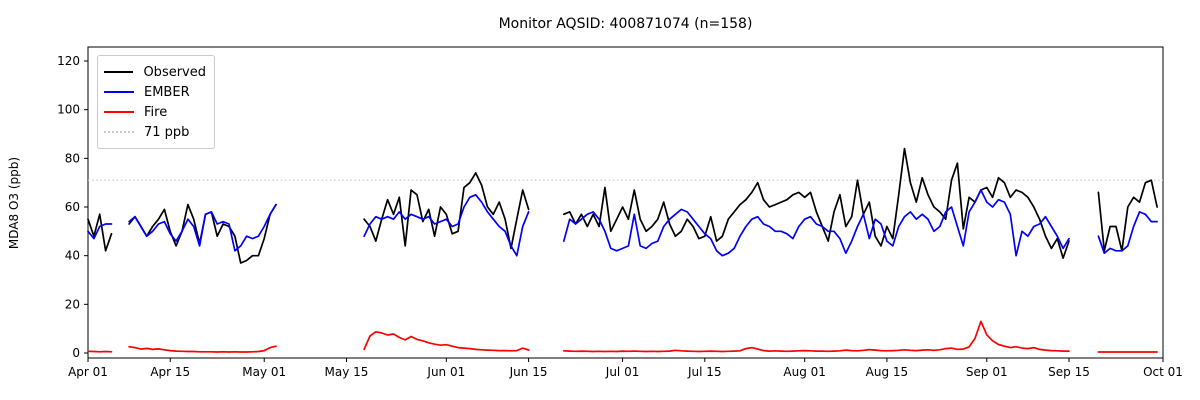 The image size is (1200, 400). What do you see at coordinates (88, 372) in the screenshot?
I see `x-tick-label: Apr 01` at bounding box center [88, 372].